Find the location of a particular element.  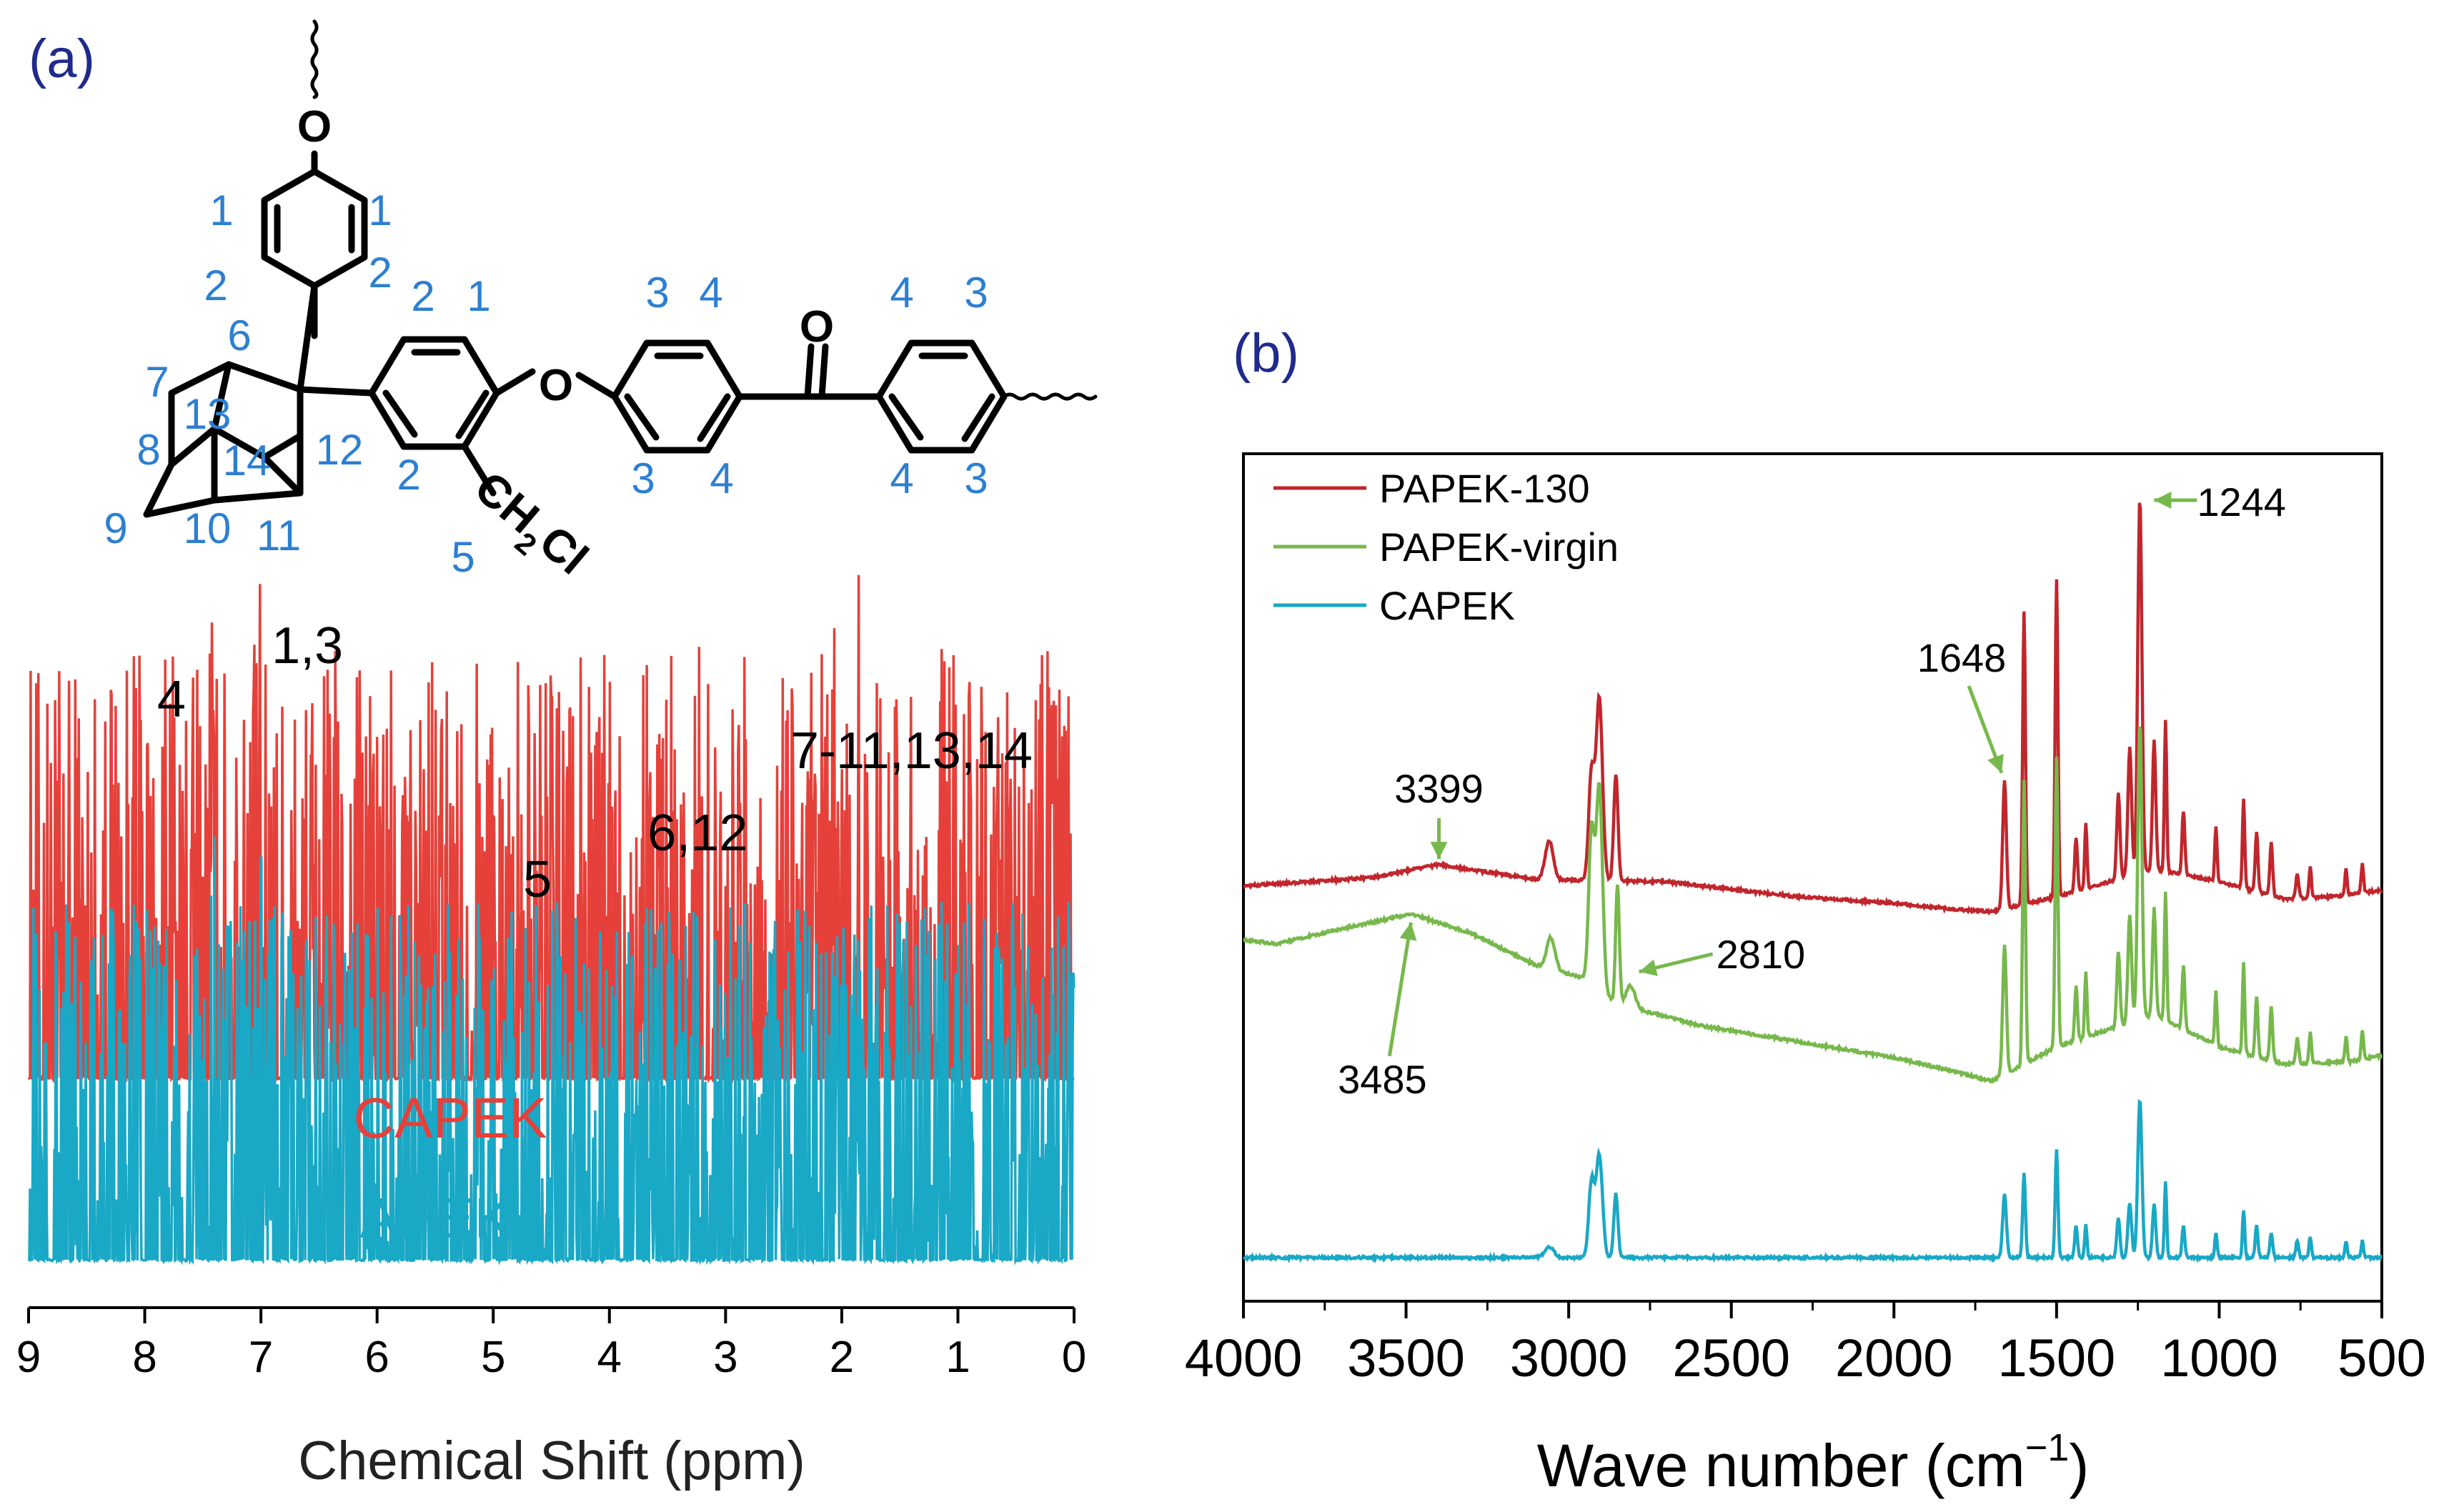

ftir-xlabel-sup: −1 is located at coordinates (2048, 1447).